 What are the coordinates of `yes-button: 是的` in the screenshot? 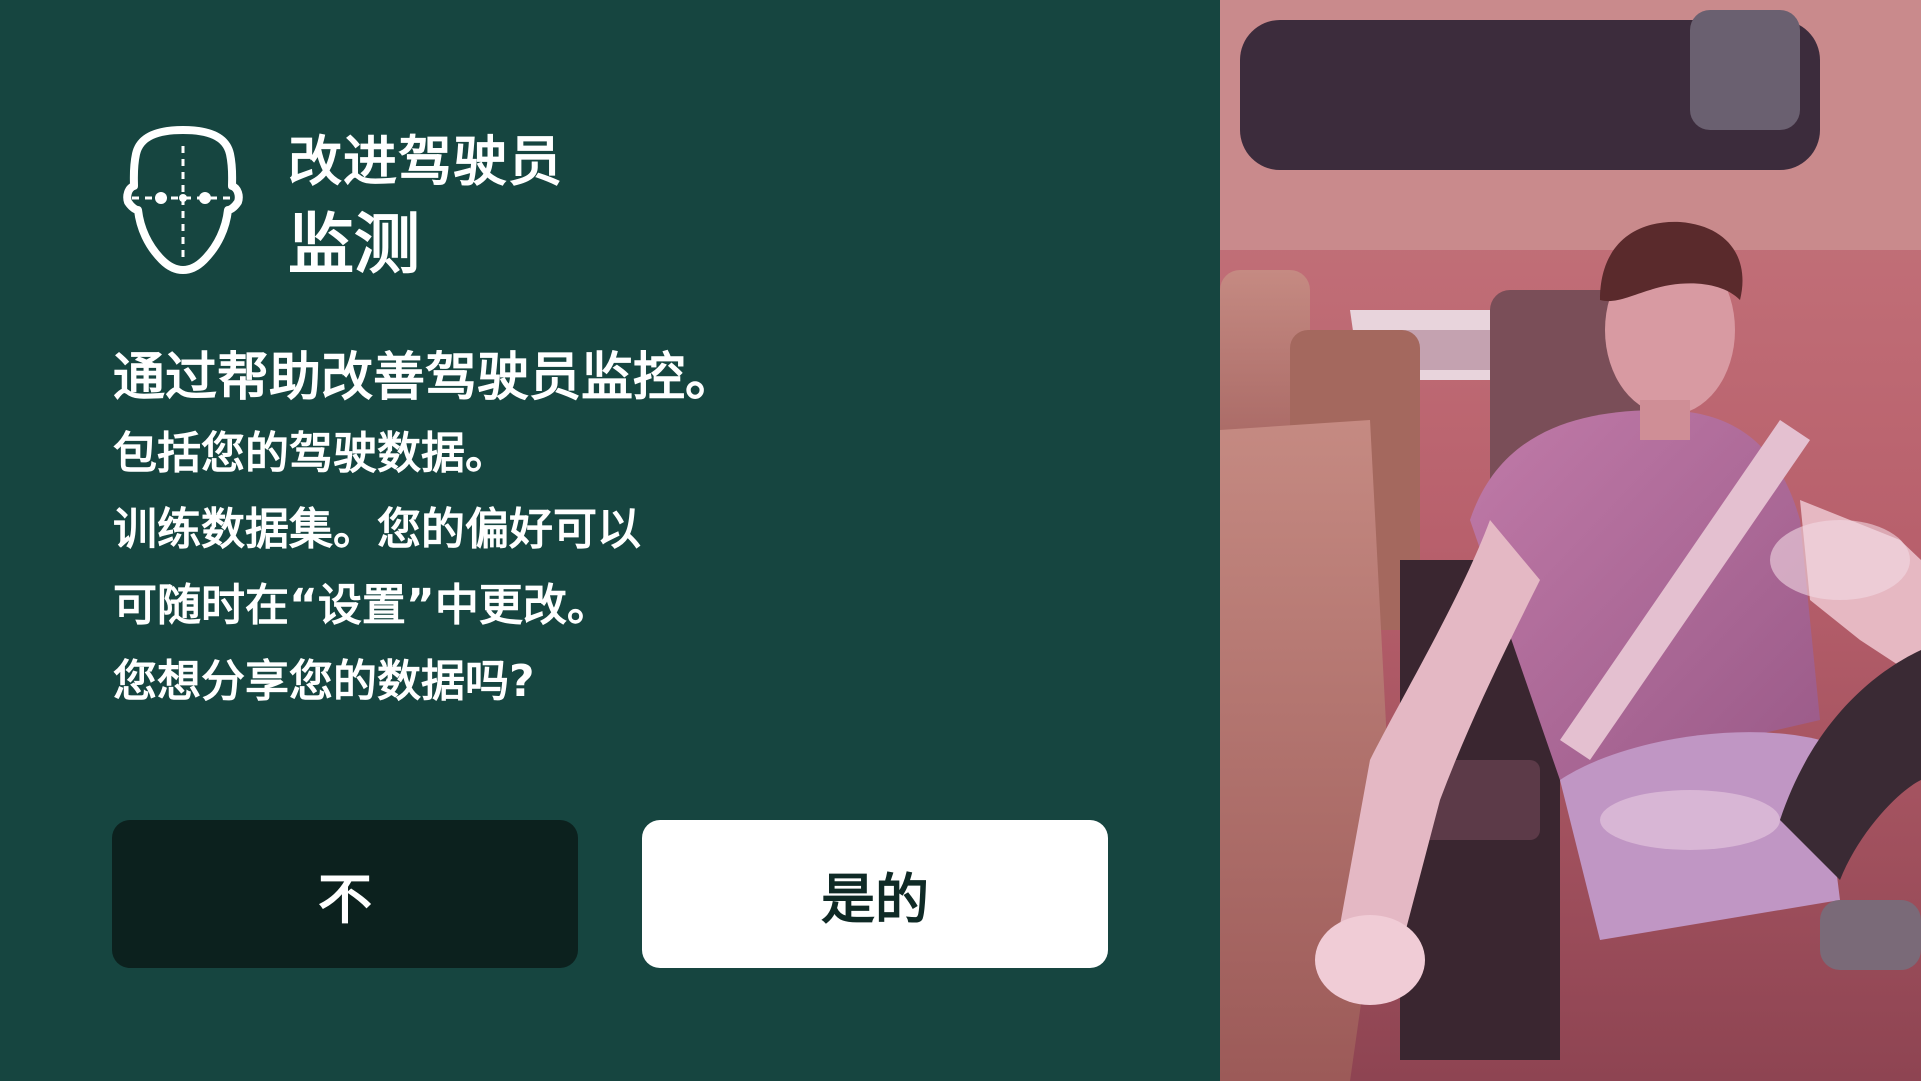 It's located at (875, 894).